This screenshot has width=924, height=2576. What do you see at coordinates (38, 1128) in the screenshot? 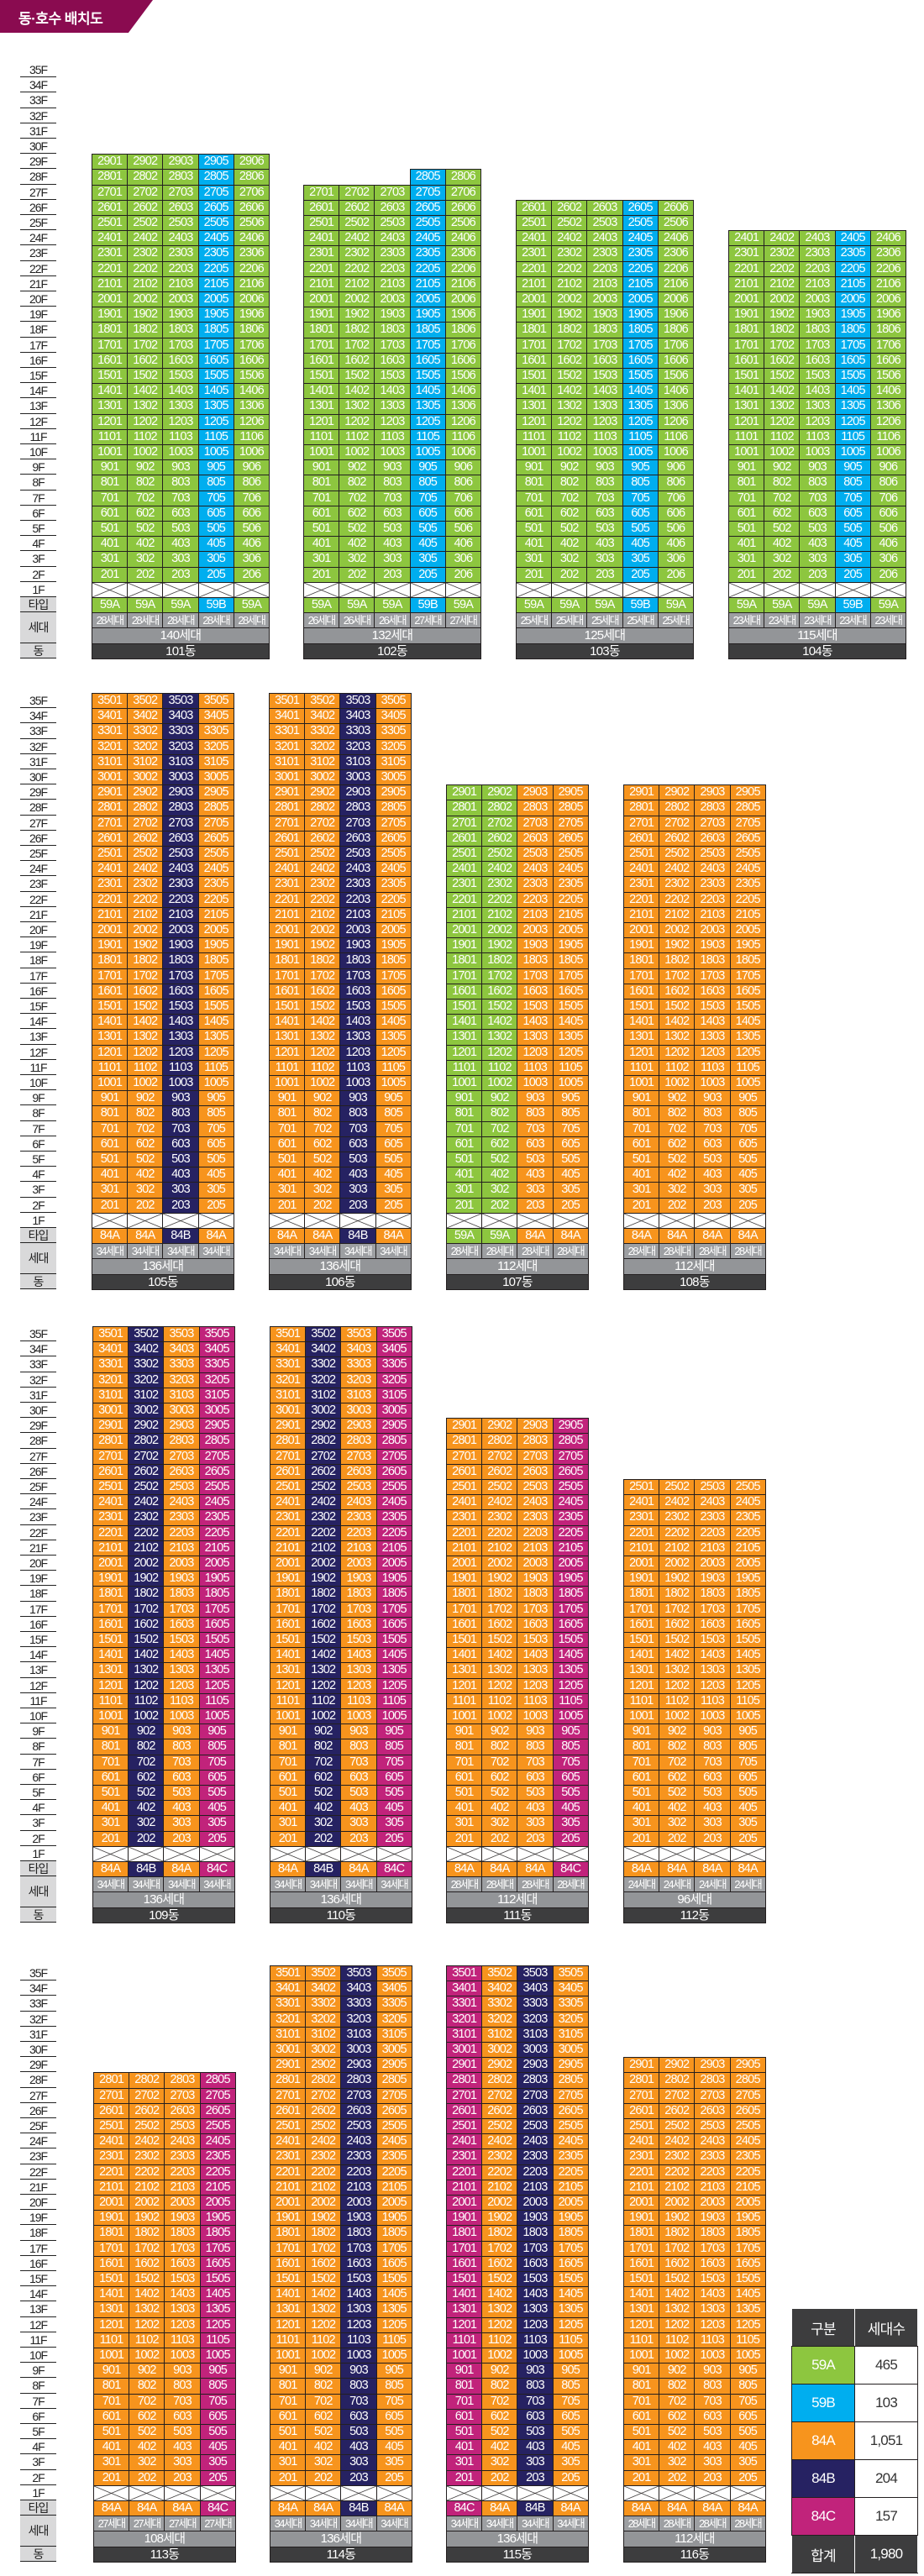
I see `floor-label: 7F` at bounding box center [38, 1128].